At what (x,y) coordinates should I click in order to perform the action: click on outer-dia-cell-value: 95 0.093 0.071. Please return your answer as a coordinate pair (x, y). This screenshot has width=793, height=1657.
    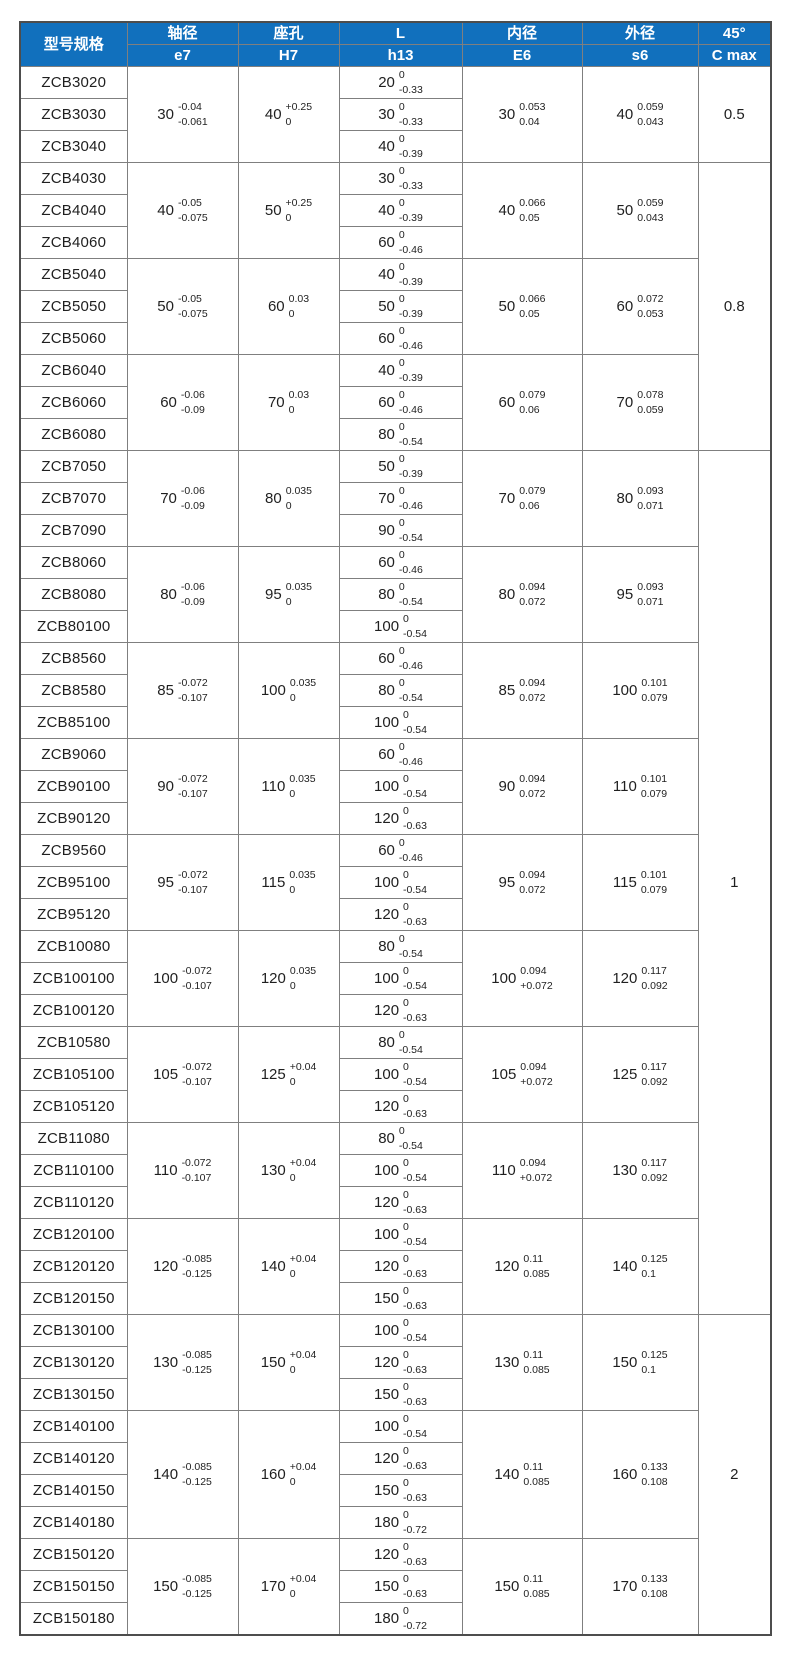
    Looking at the image, I should click on (640, 594).